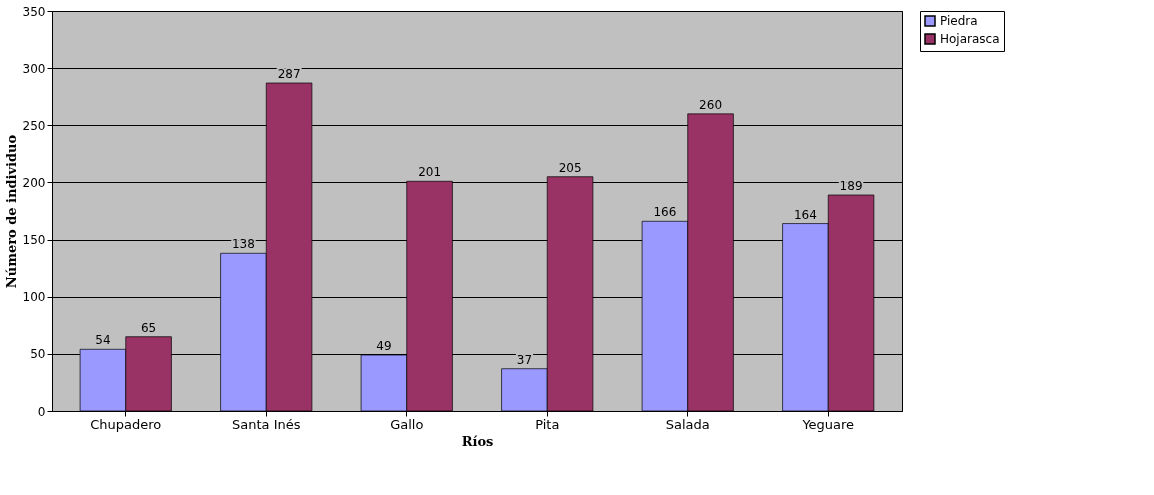  Describe the element at coordinates (34, 11) in the screenshot. I see `y-tick-label: 350` at that location.